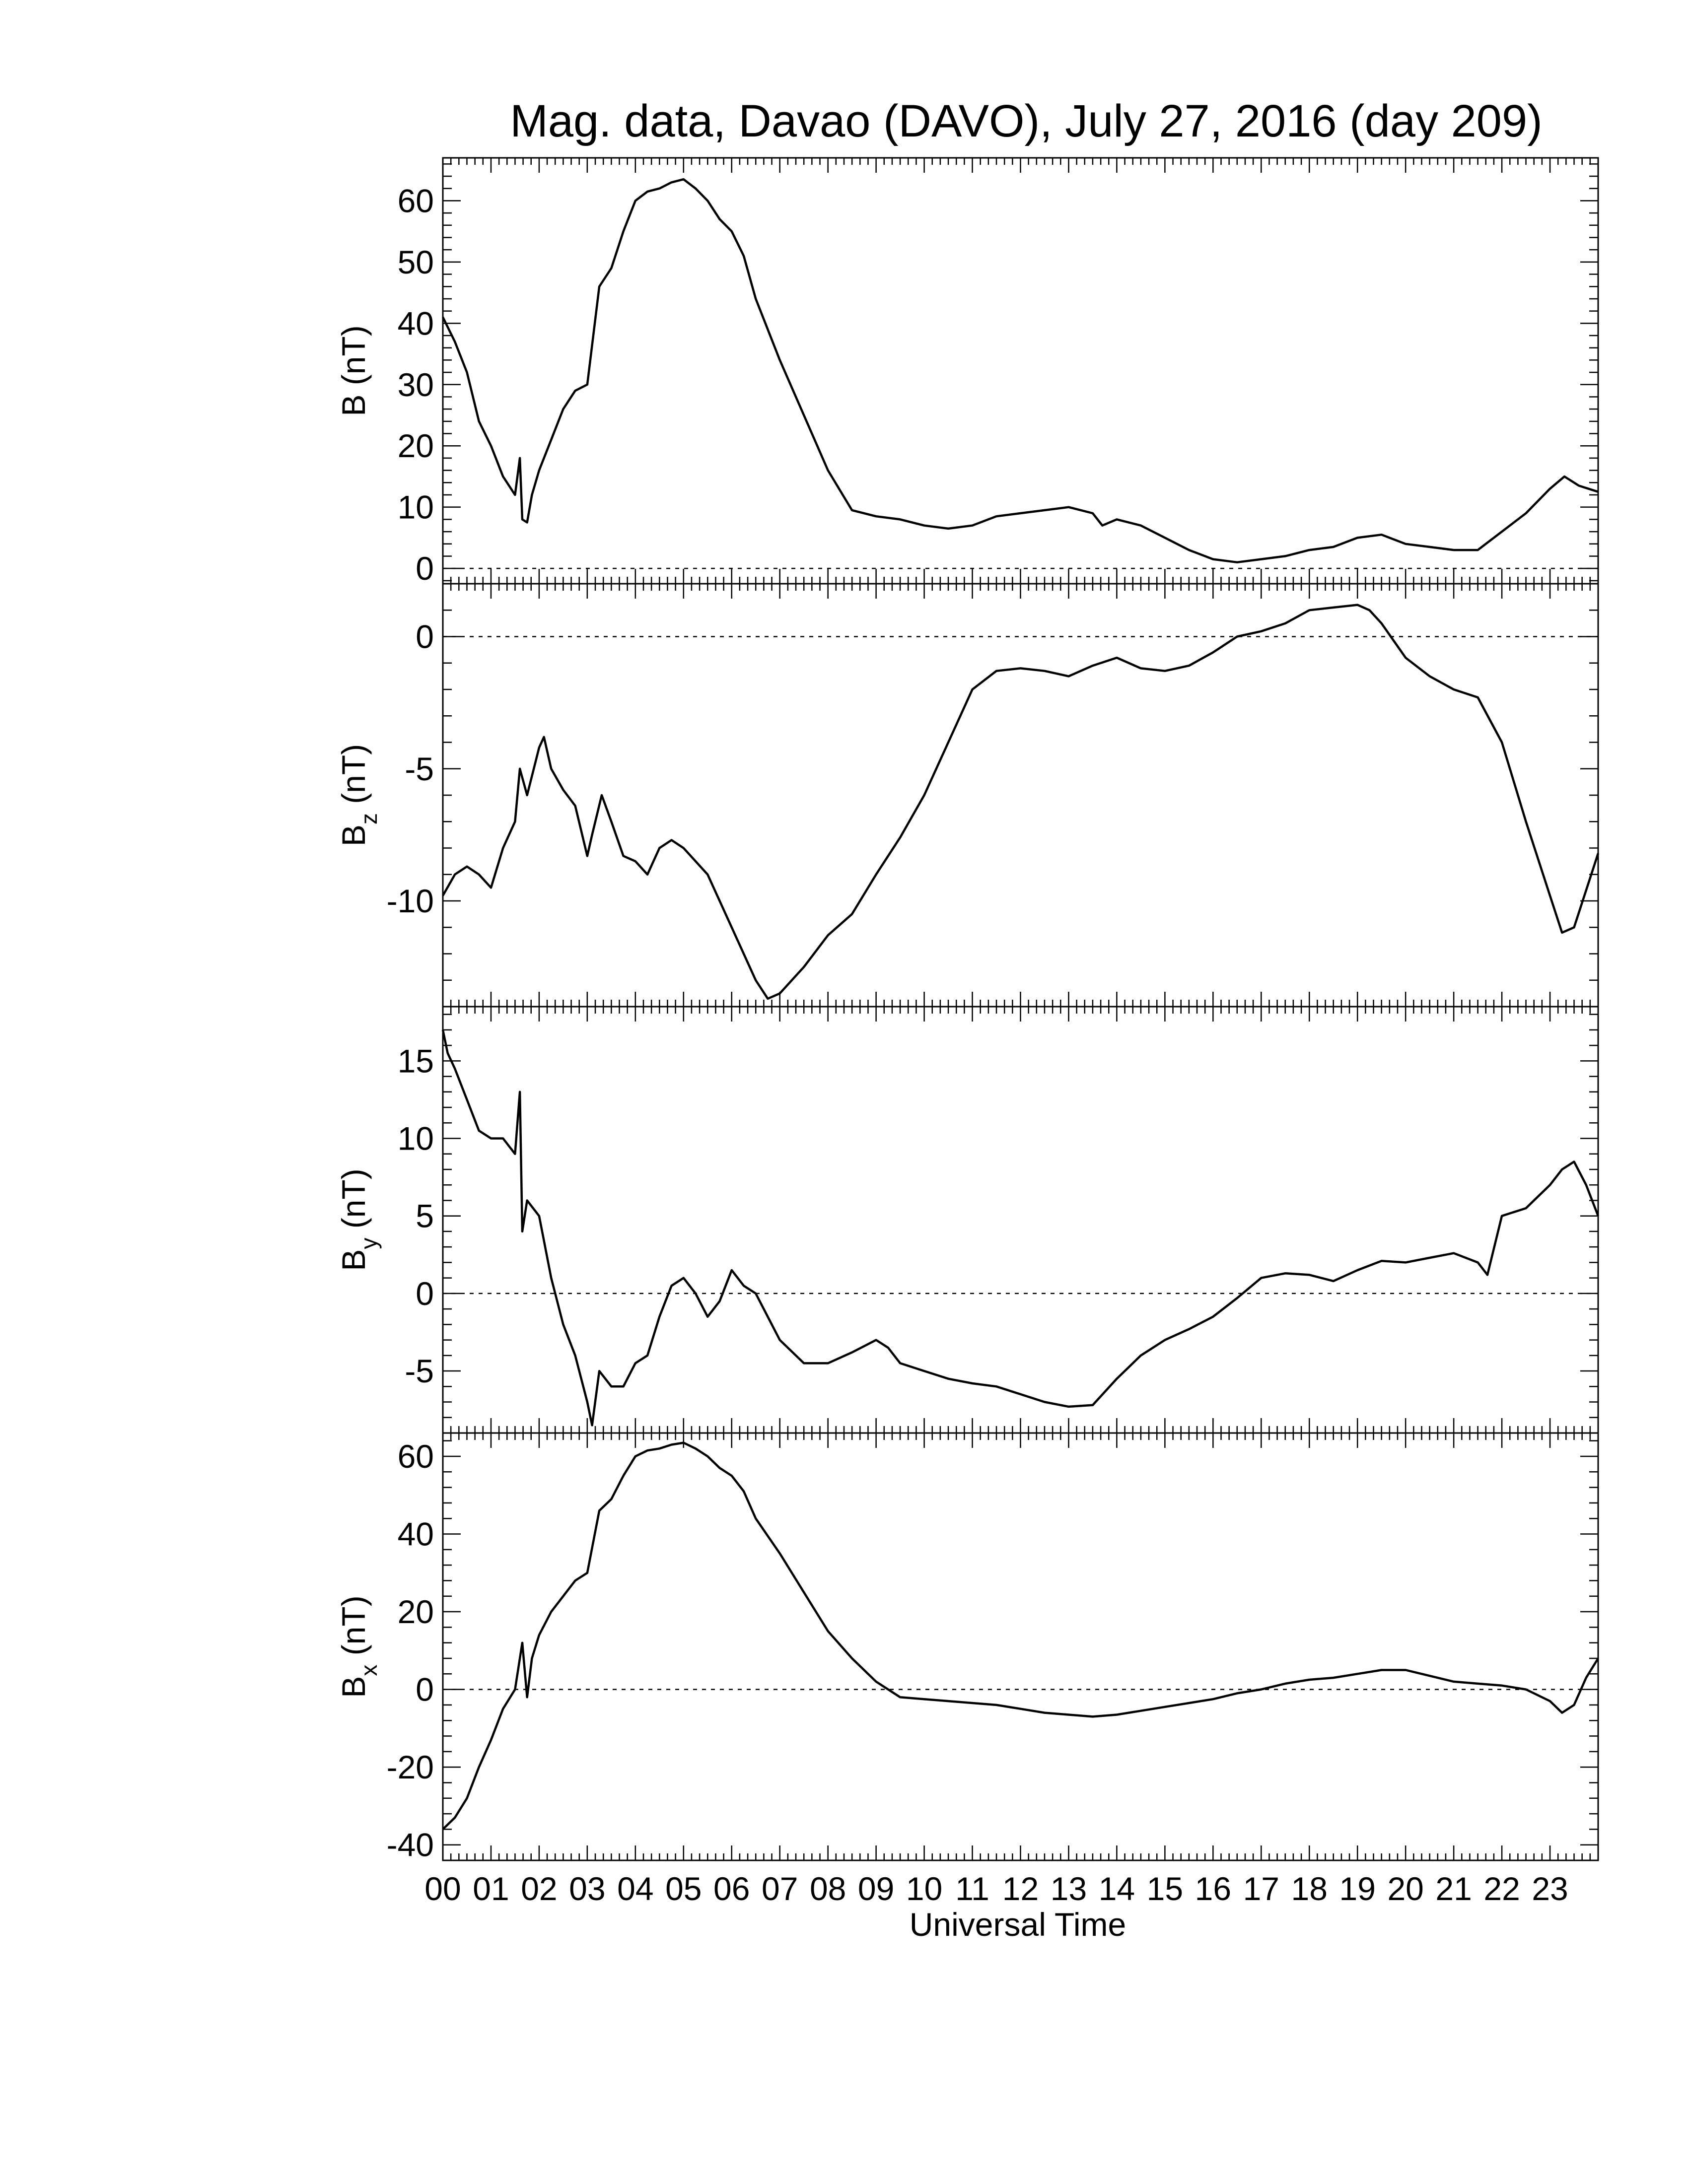  Describe the element at coordinates (410, 1845) in the screenshot. I see `y-tick-label: -40` at that location.